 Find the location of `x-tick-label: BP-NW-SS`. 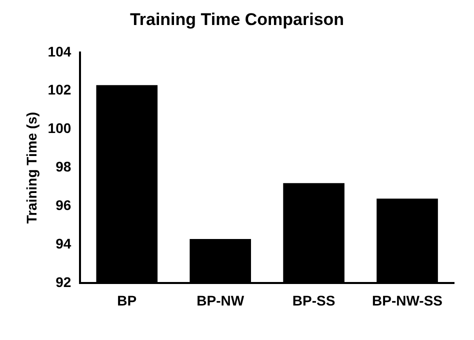

x-tick-label: BP-NW-SS is located at coordinates (407, 300).